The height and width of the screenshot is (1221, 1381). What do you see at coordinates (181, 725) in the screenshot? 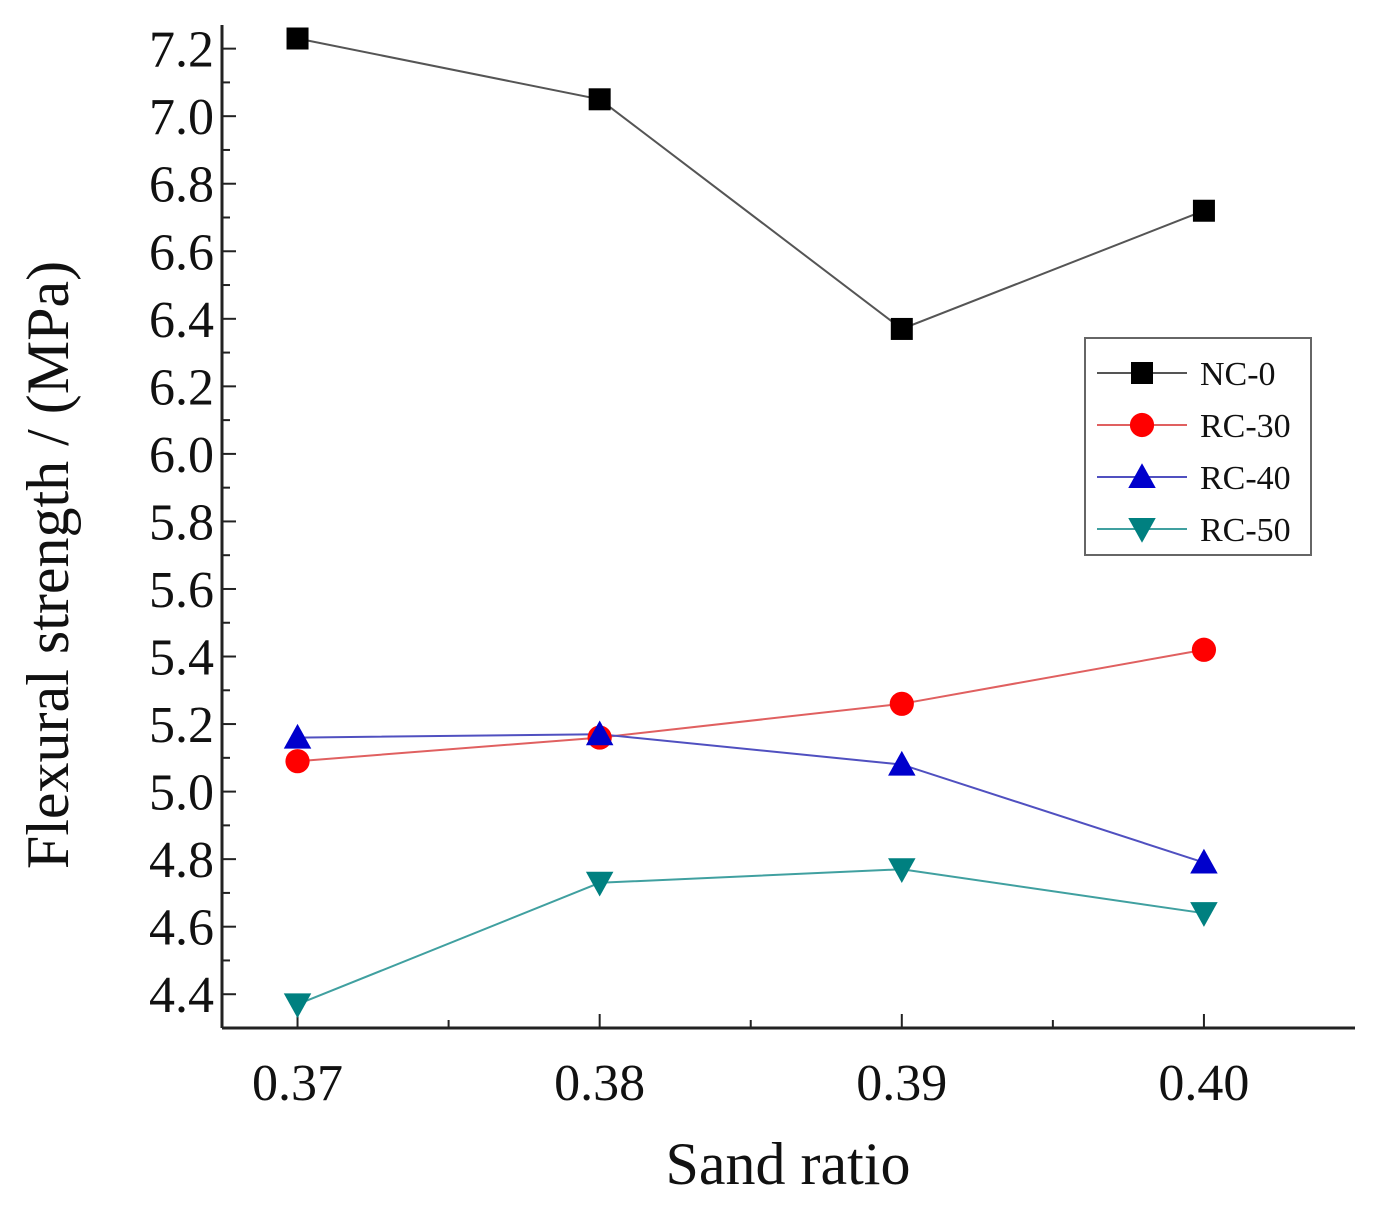
I see `y-tick-label: 5.2` at bounding box center [181, 725].